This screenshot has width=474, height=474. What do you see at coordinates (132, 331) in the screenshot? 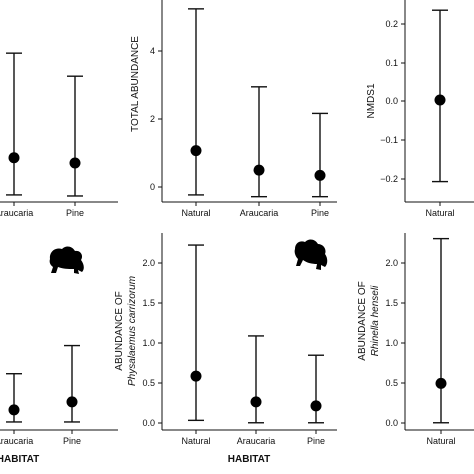
I see `y-axis-title-line2: Physalaemus carrizorum` at bounding box center [132, 331].